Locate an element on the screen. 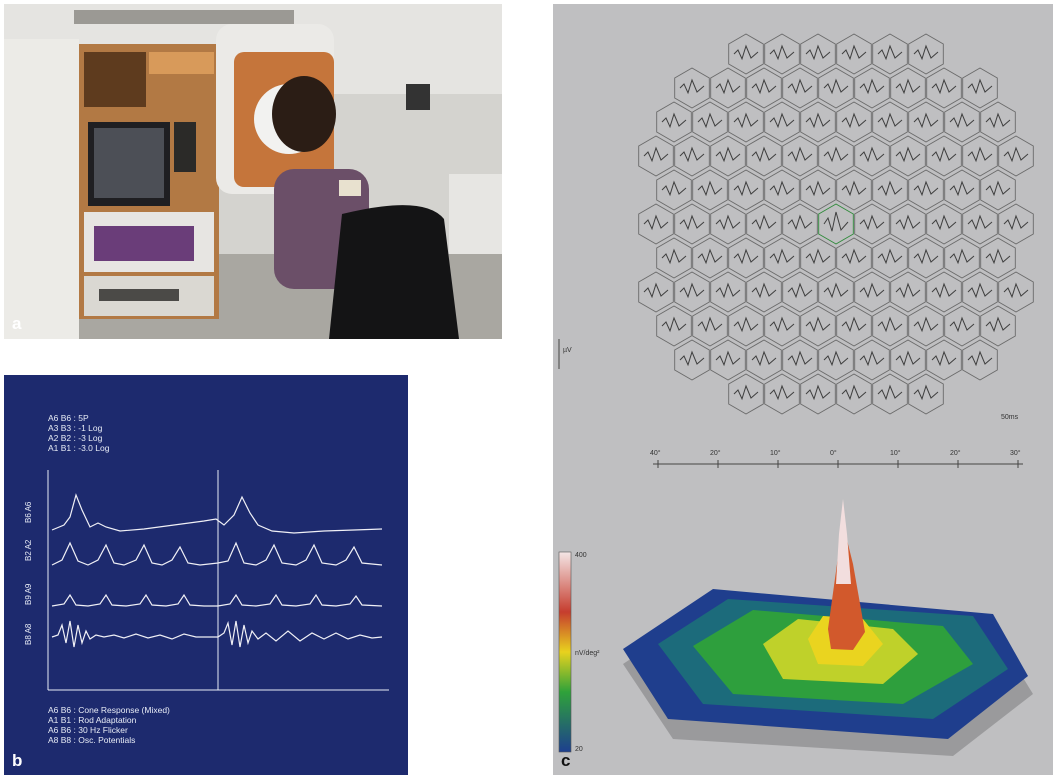 The width and height of the screenshot is (1054, 777). erg-row-label: B2 A2 is located at coordinates (28, 550).